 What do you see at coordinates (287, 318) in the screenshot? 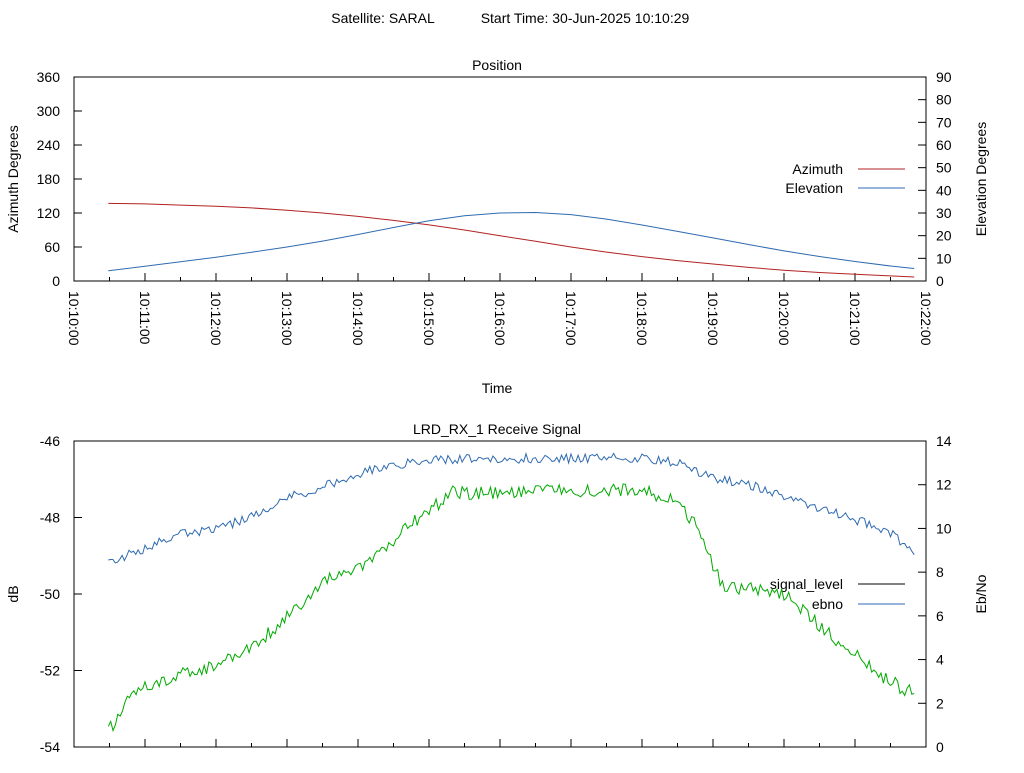
I see `position-x-tick-label: 10:13:00` at bounding box center [287, 318].